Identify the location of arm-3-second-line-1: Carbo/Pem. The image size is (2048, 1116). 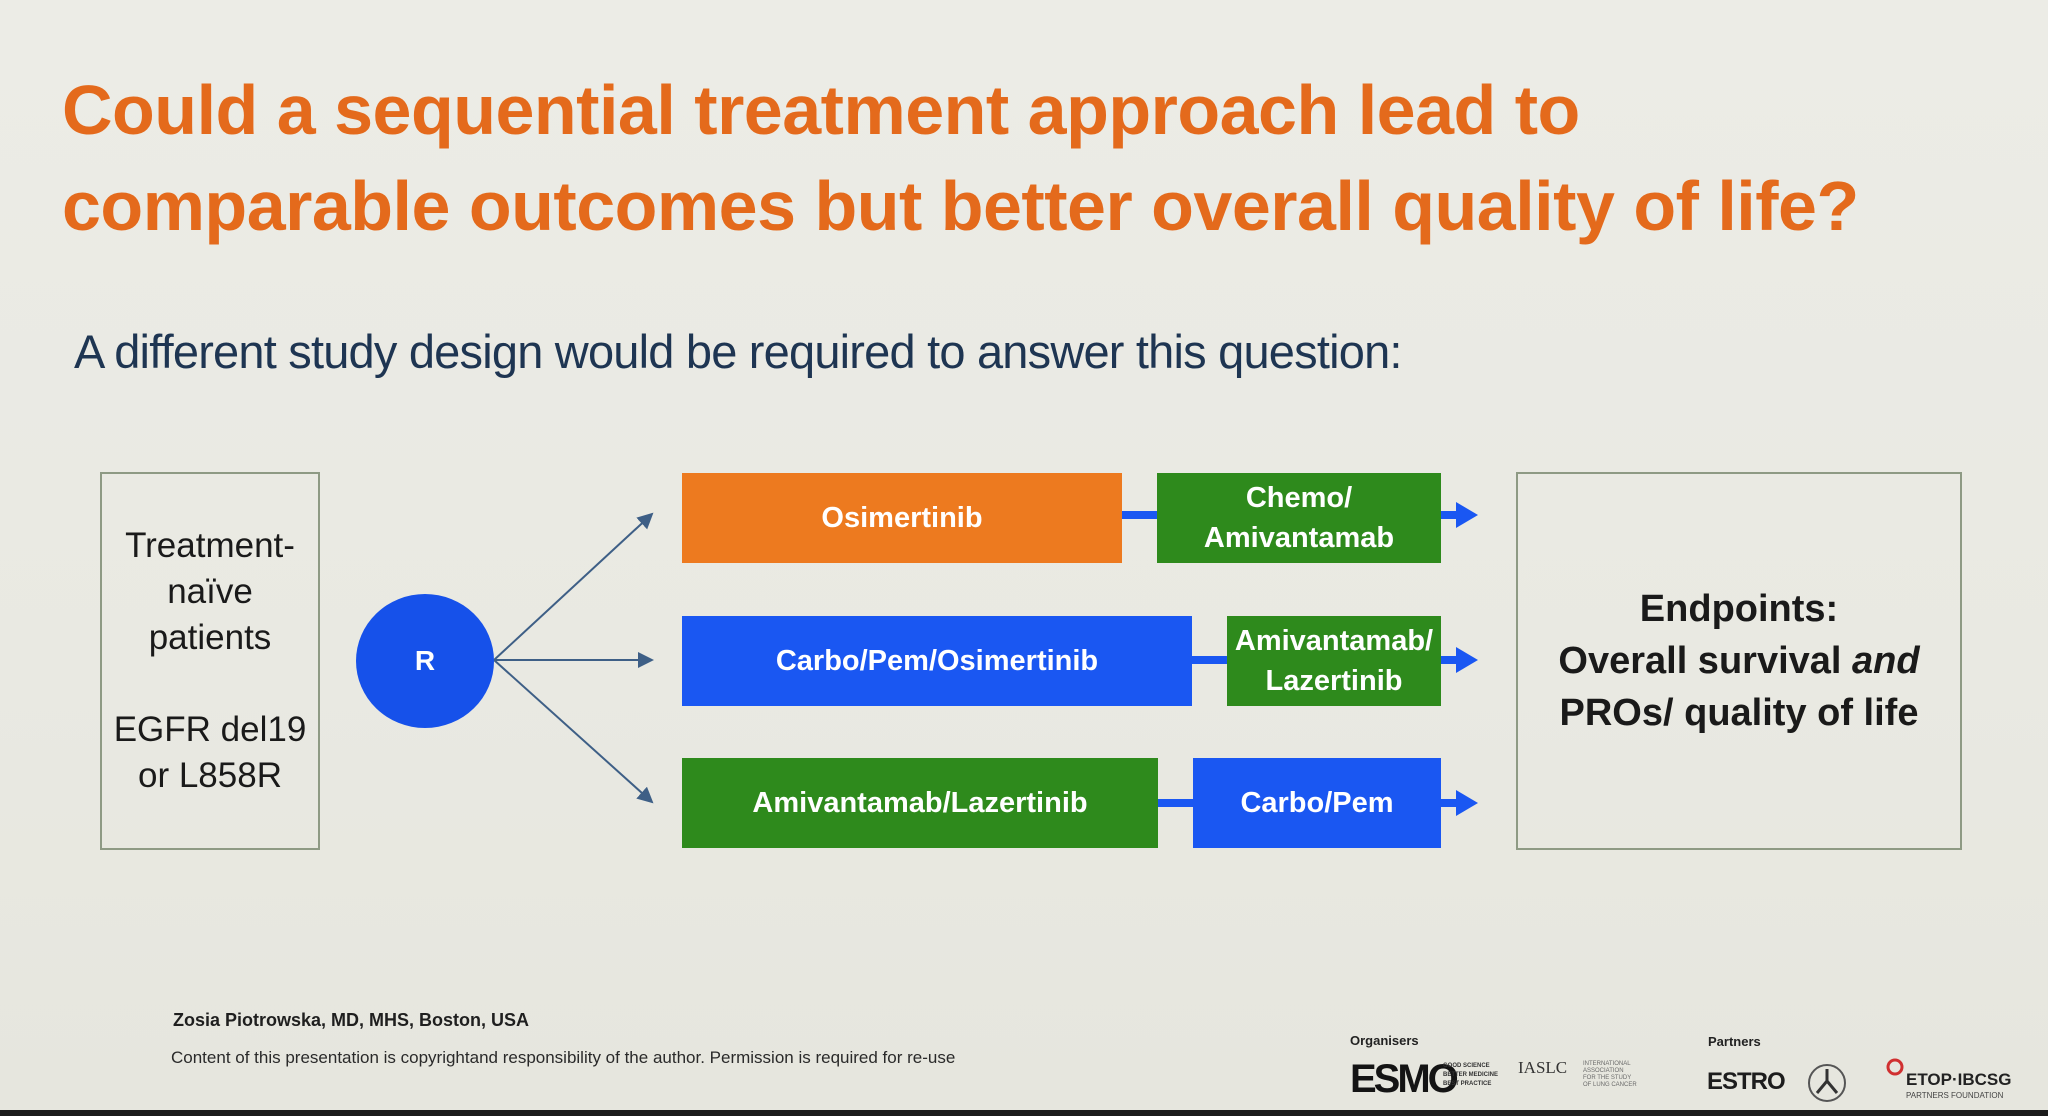
(1317, 803).